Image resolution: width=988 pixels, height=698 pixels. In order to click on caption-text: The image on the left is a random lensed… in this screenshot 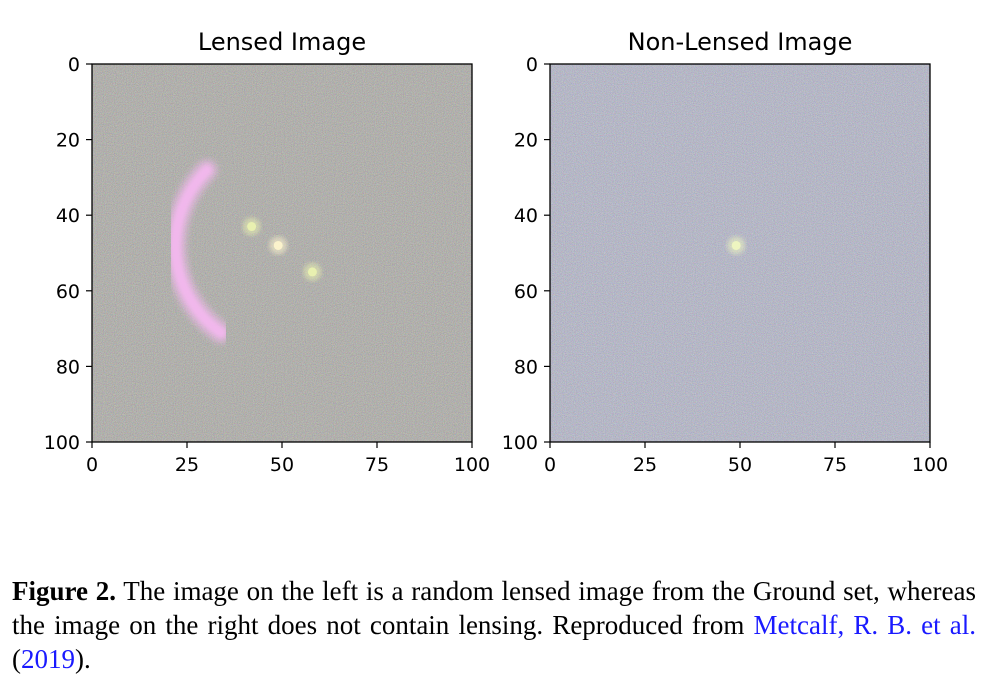, I will do `click(494, 608)`.